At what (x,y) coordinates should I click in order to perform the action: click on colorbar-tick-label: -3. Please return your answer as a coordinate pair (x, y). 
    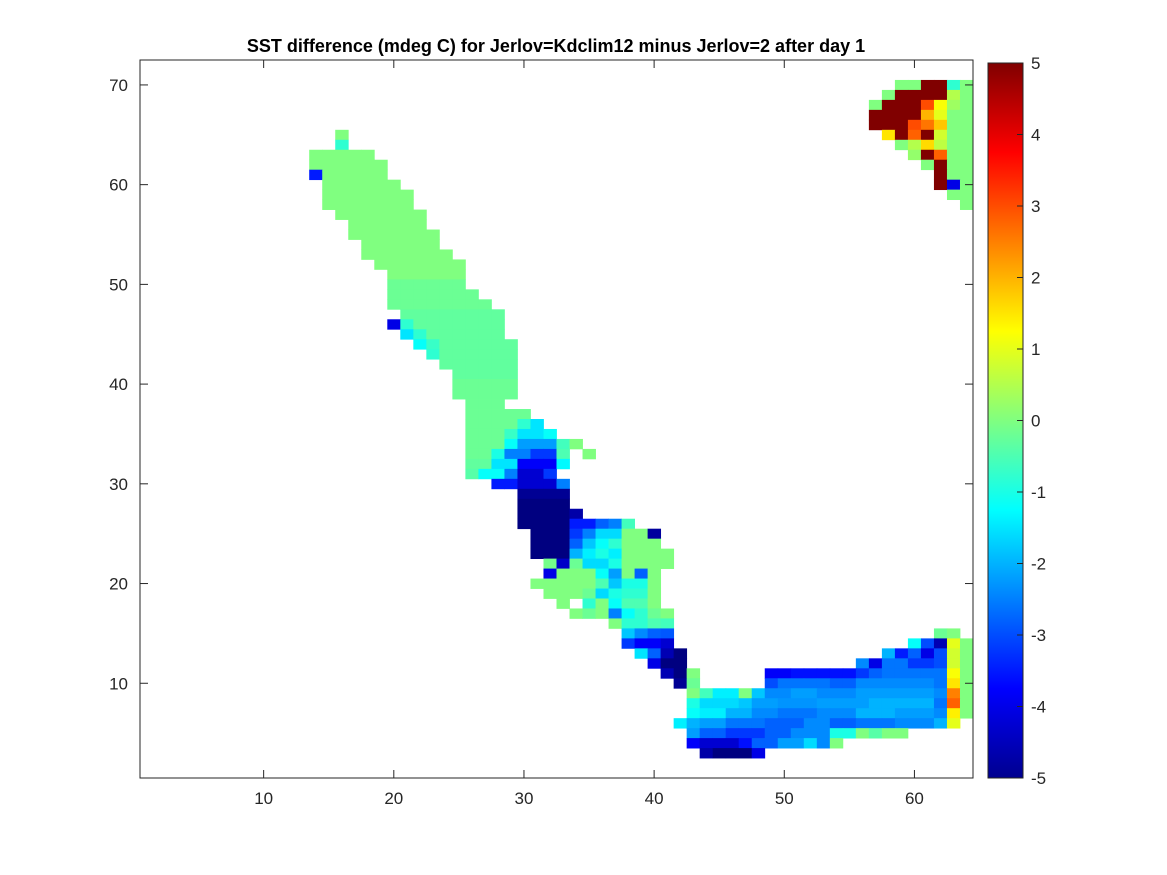
    Looking at the image, I should click on (1038, 635).